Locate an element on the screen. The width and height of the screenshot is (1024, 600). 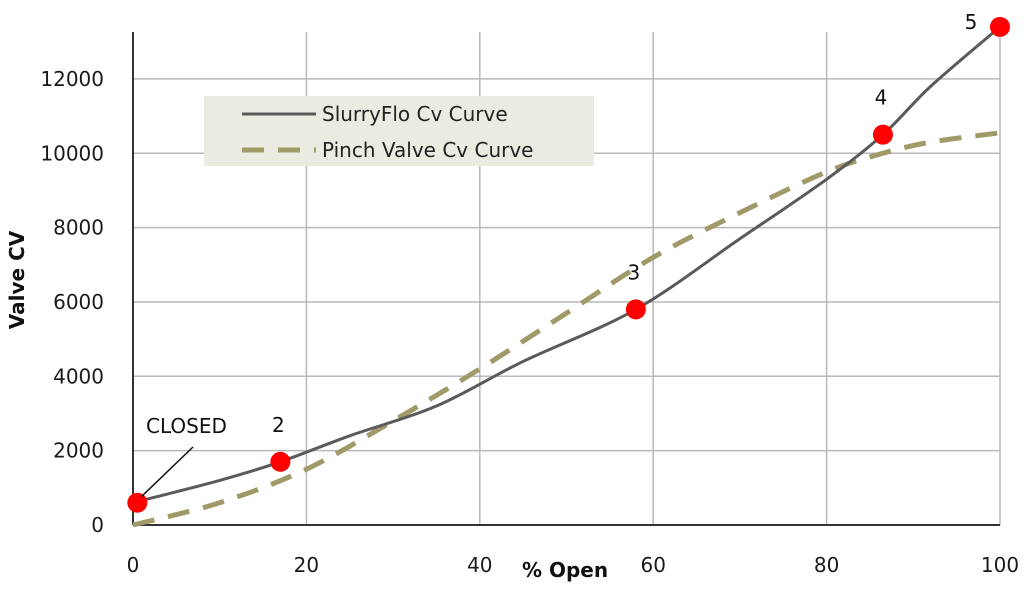
y-tick-label: 8000 is located at coordinates (78, 228).